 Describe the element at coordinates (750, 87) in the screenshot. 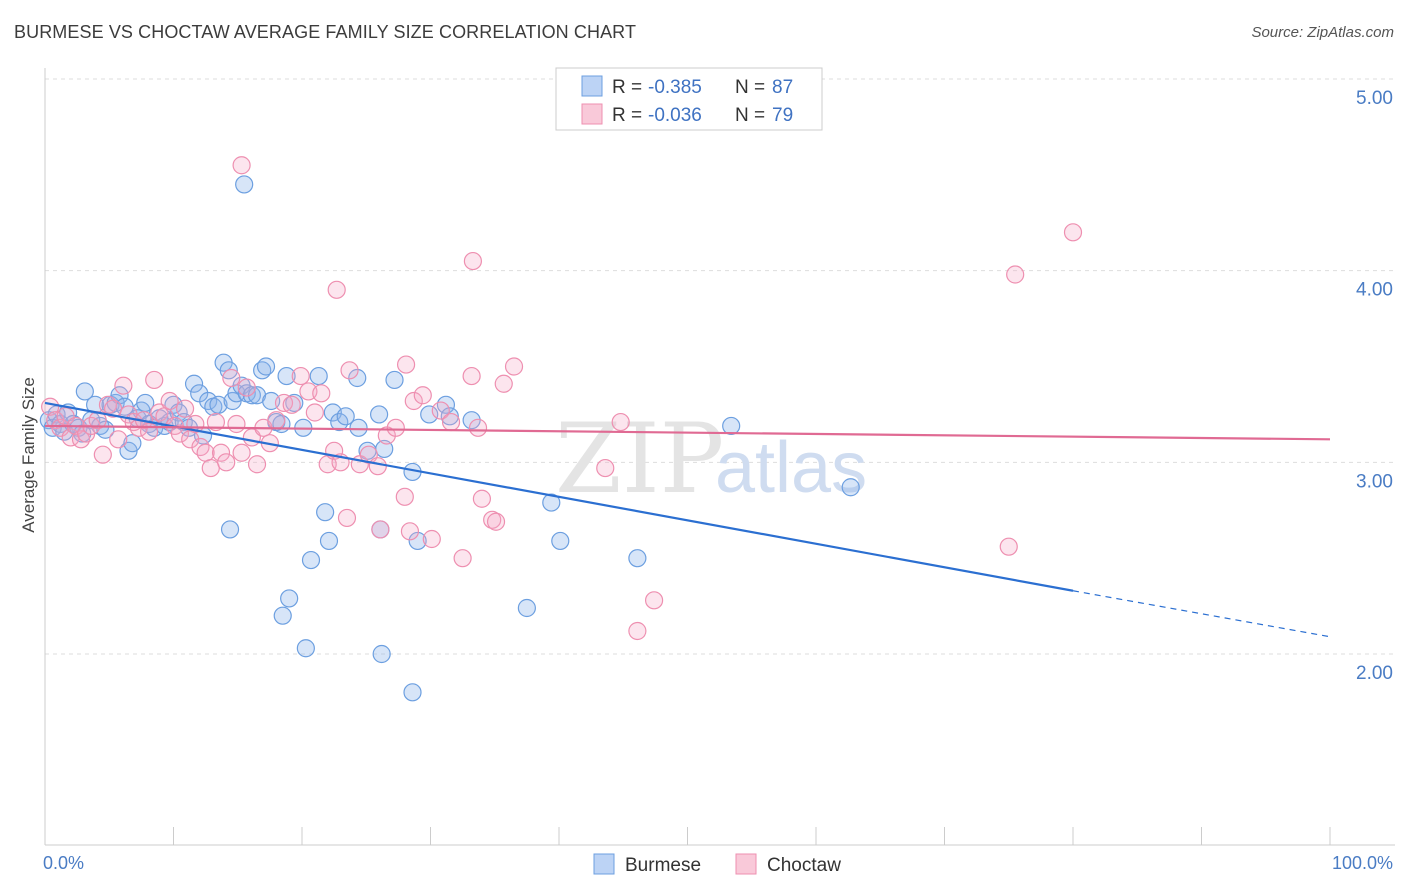

I see `burmese-n-label: N =` at that location.